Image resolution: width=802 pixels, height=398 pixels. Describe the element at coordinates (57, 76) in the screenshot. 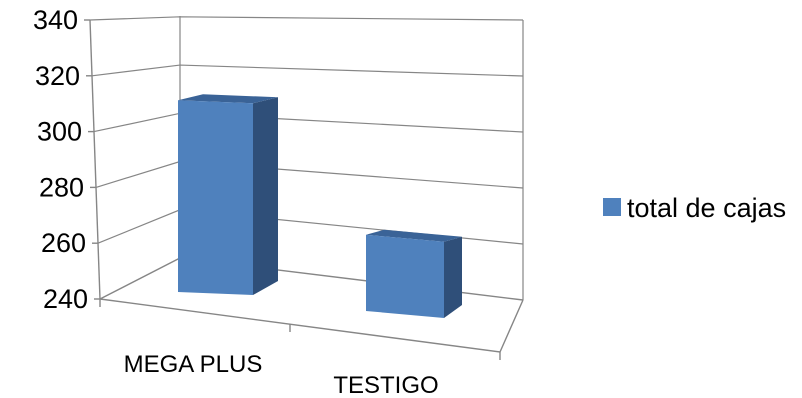

I see `y-tick-label: 320` at that location.